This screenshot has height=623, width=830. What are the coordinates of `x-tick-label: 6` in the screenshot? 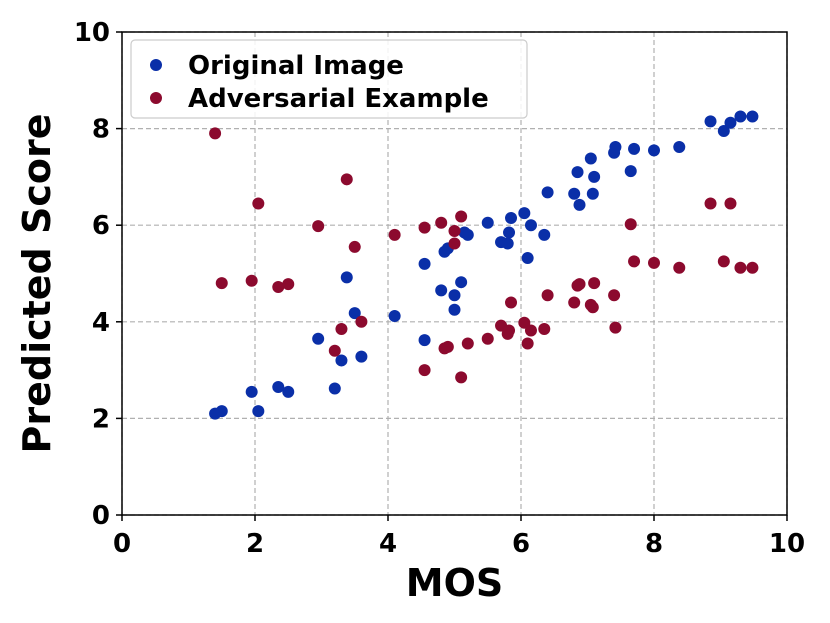 It's located at (521, 544).